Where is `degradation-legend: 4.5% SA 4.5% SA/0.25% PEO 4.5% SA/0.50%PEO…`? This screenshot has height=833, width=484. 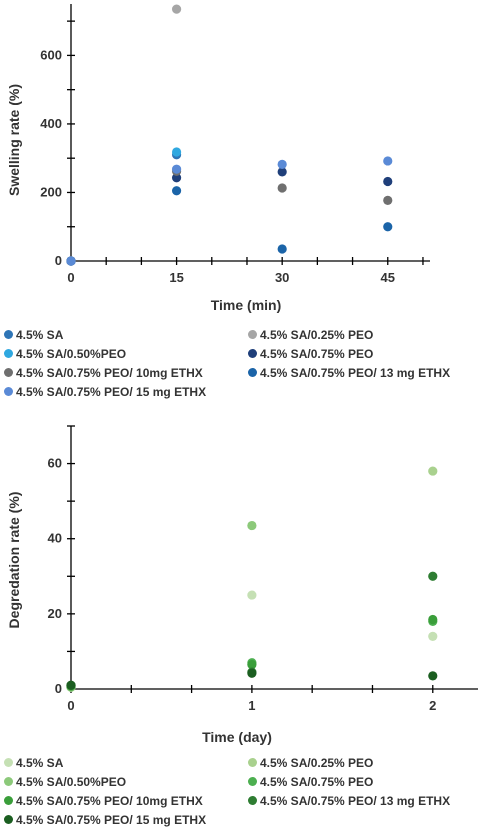 degradation-legend: 4.5% SA 4.5% SA/0.25% PEO 4.5% SA/0.50%PEO… is located at coordinates (242, 794).